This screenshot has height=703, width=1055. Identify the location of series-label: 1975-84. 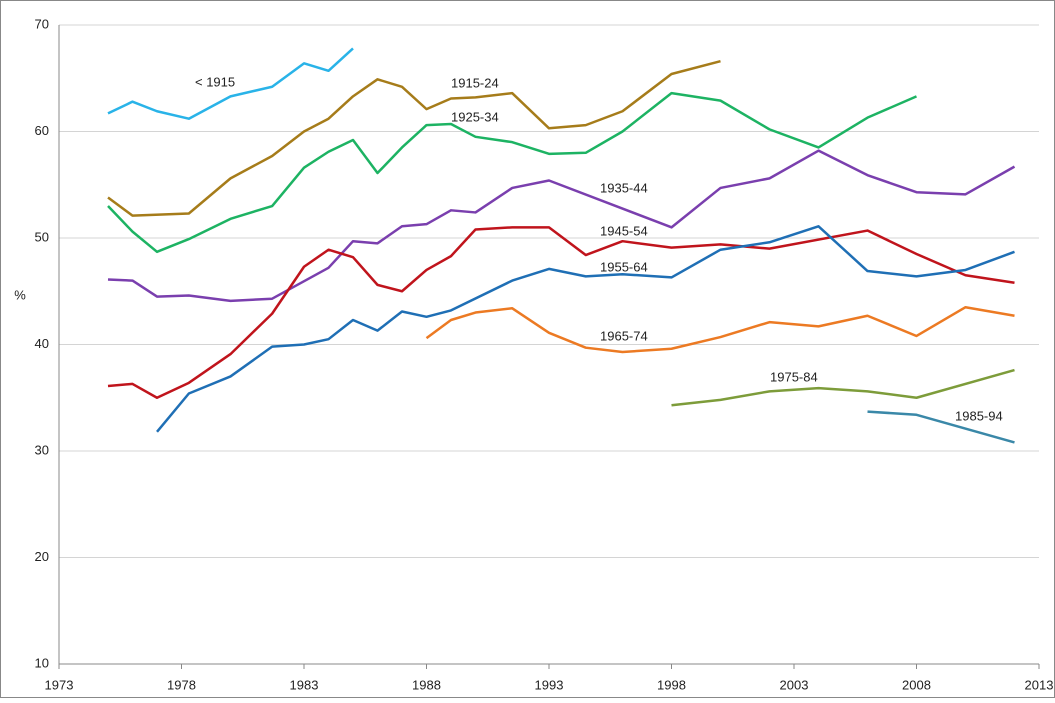
(794, 376).